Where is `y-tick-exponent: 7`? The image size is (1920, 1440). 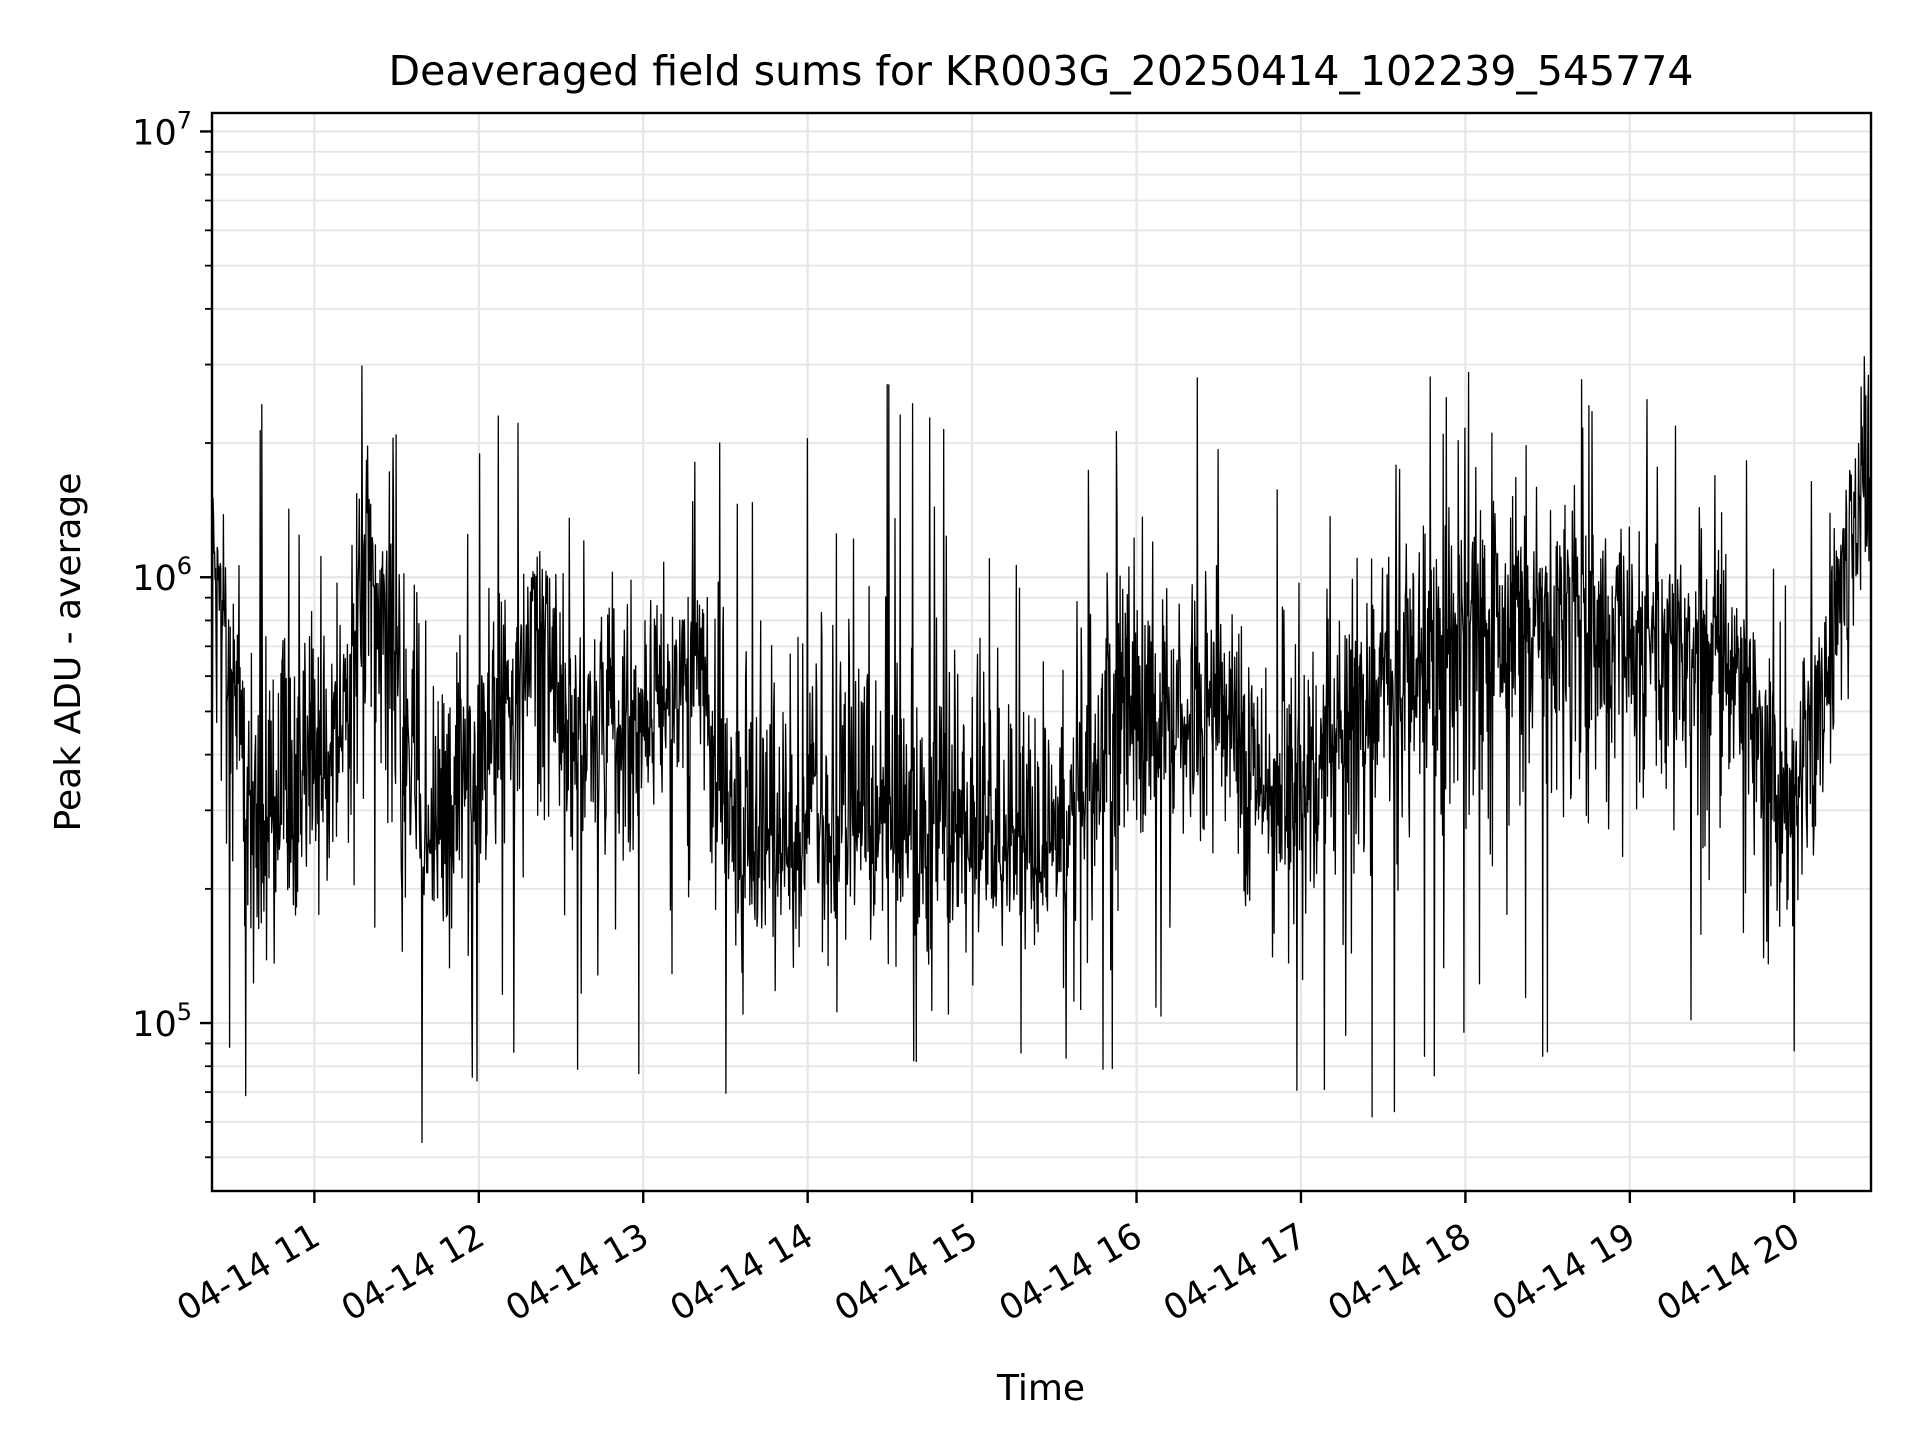 y-tick-exponent: 7 is located at coordinates (184, 120).